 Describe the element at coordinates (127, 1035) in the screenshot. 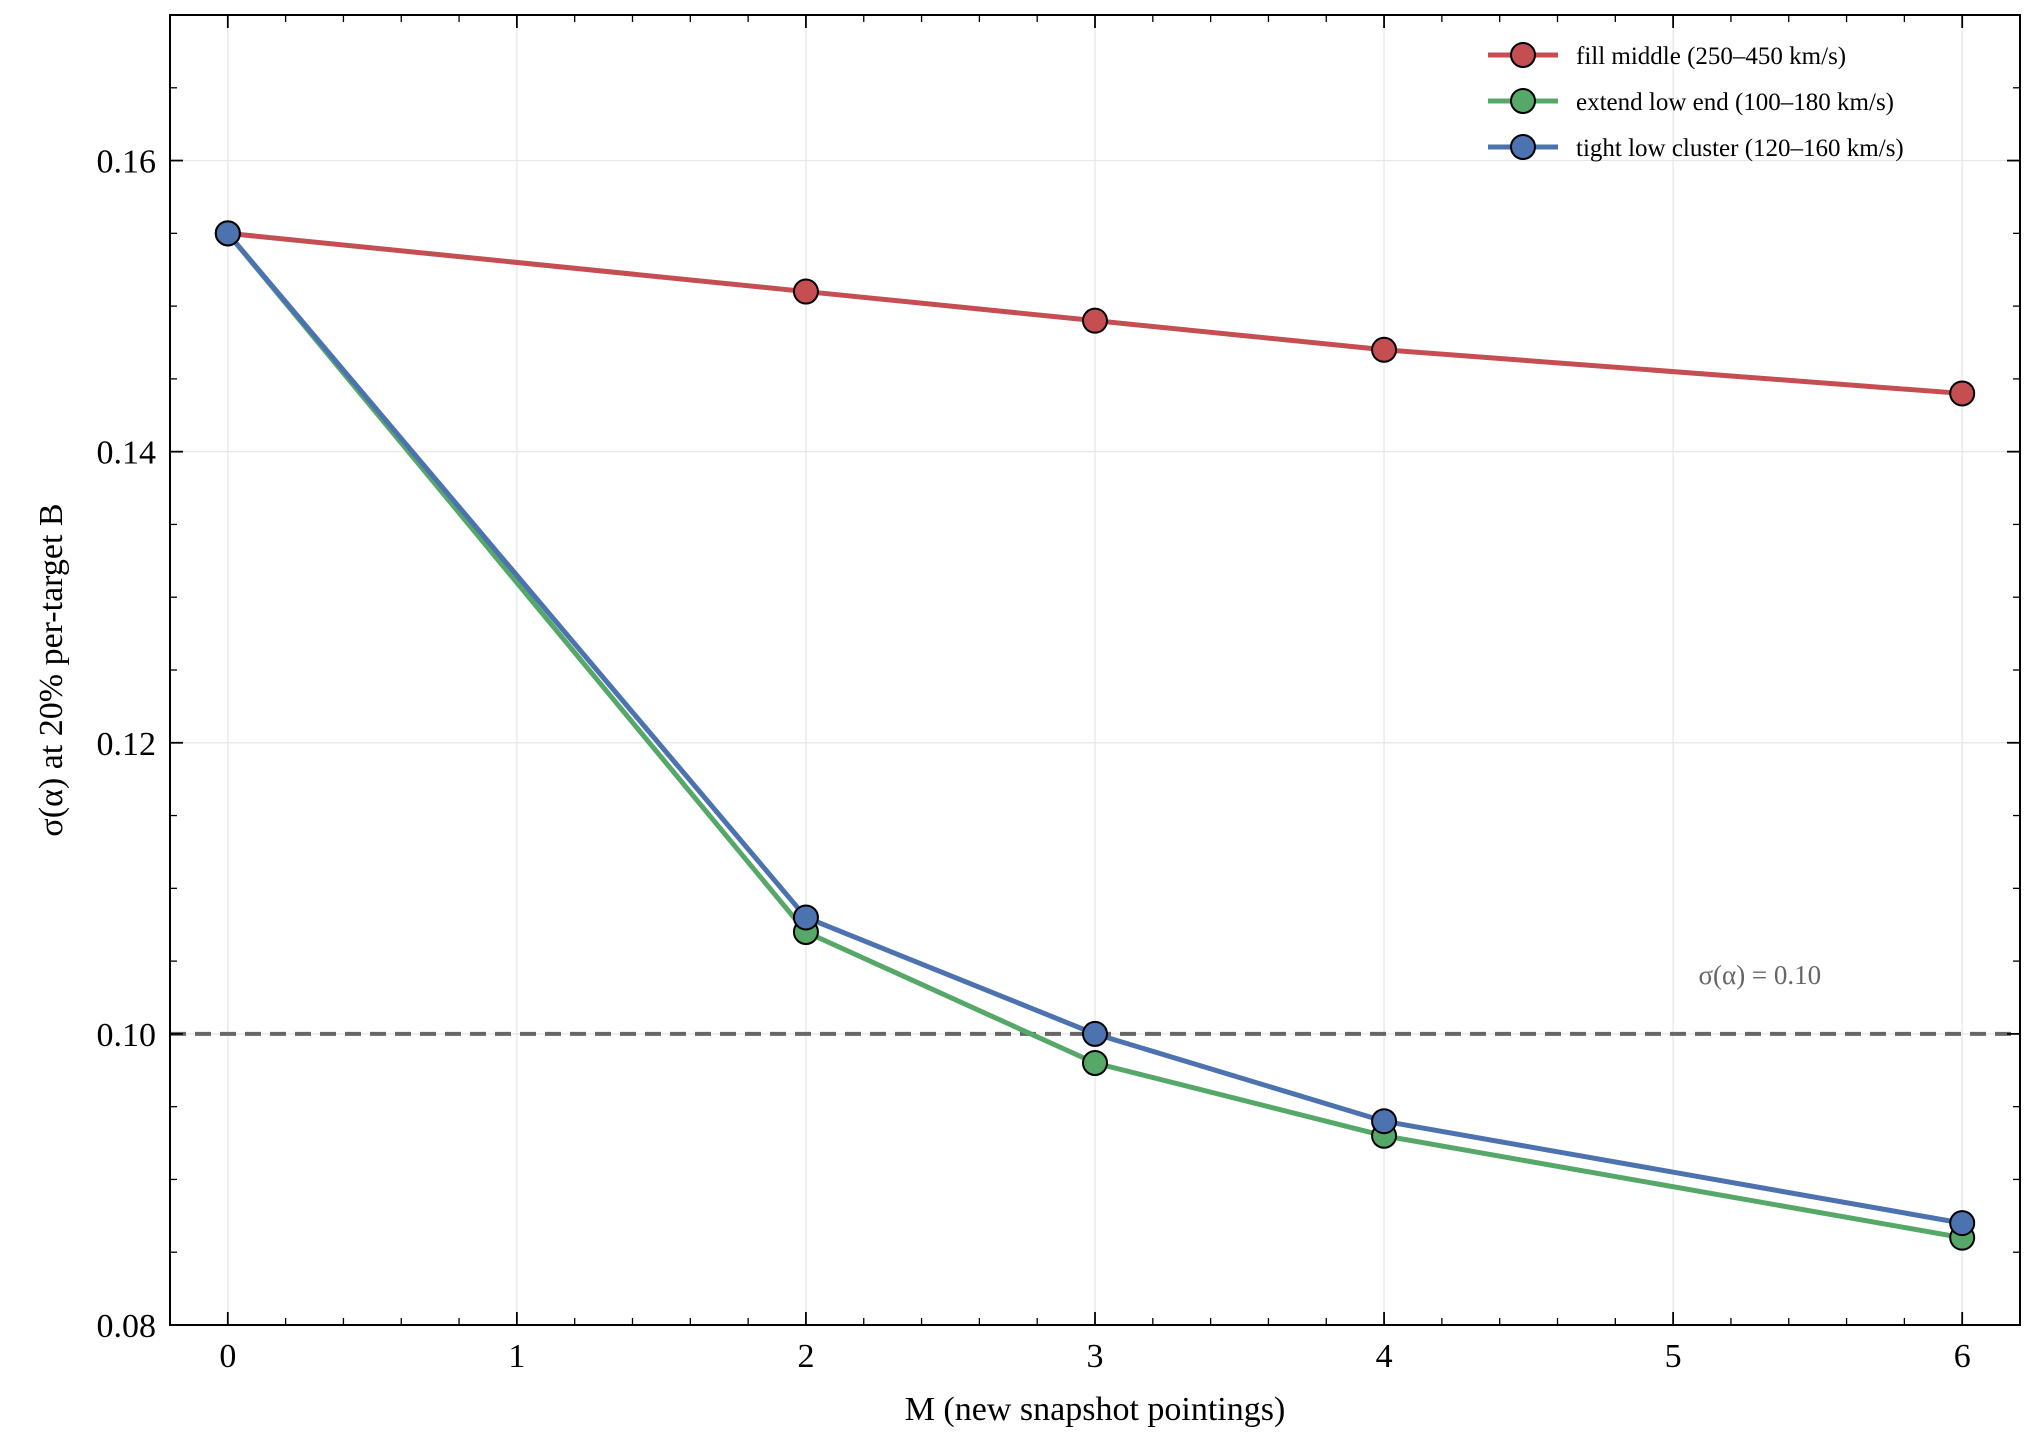

I see `y-tick-label: 0.10` at that location.